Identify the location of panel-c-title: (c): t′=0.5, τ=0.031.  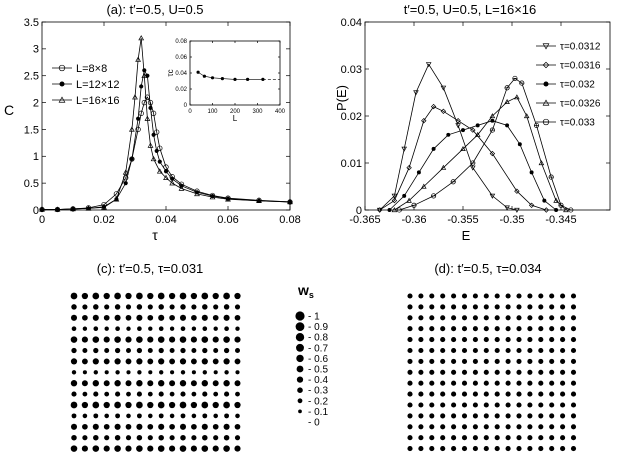
(150, 268).